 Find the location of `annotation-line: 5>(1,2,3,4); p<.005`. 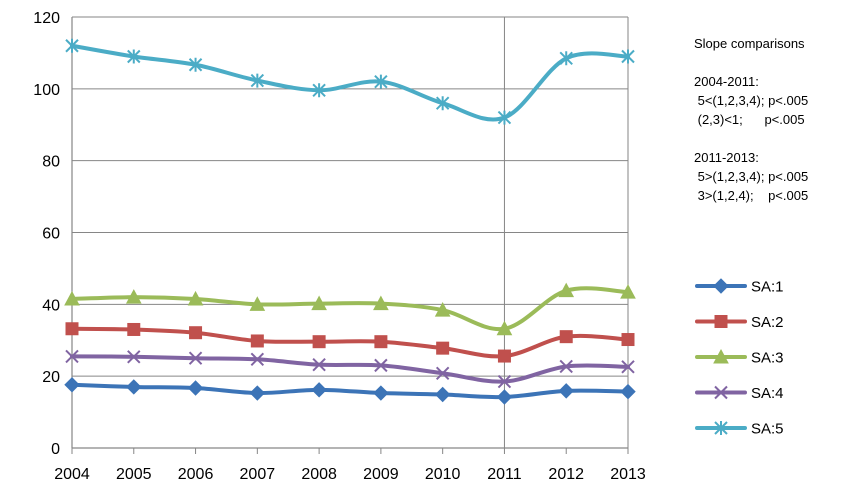

annotation-line: 5>(1,2,3,4); p<.005 is located at coordinates (751, 176).